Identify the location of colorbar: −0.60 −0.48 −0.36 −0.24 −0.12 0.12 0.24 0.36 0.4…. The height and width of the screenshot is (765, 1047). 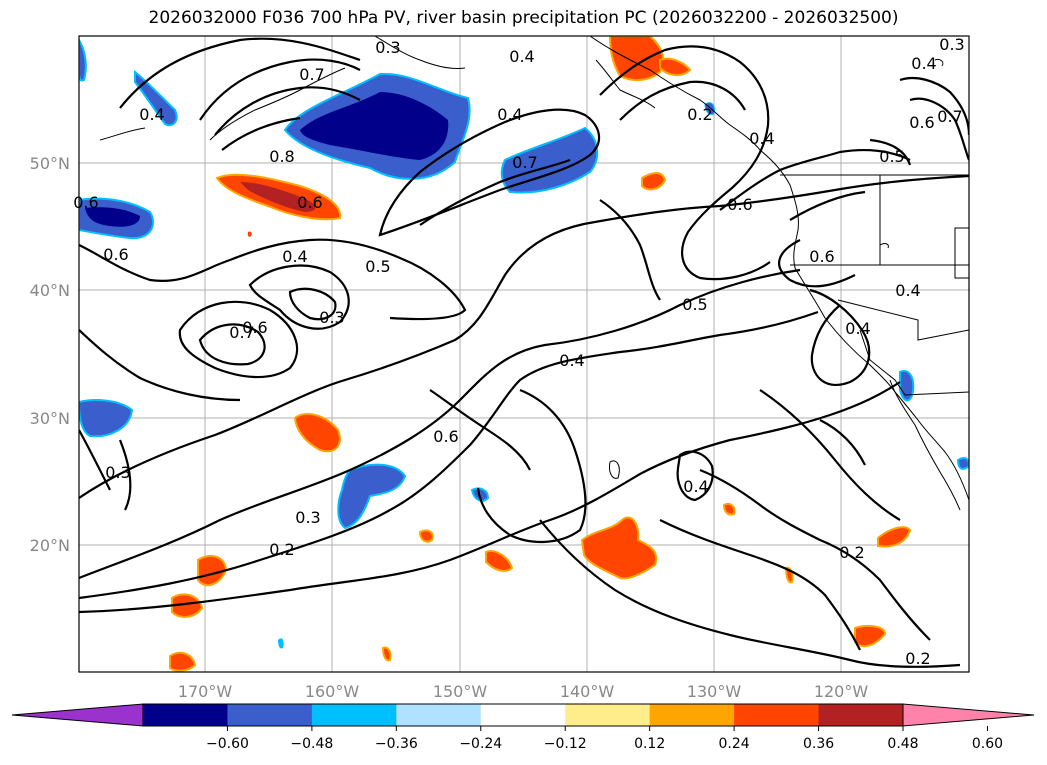
(523, 727).